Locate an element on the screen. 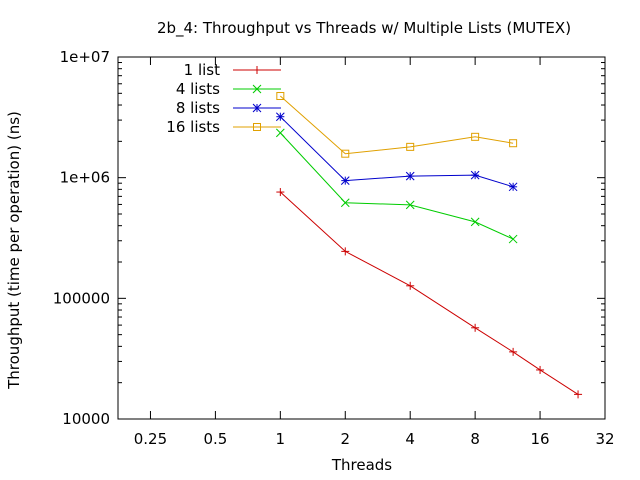 The width and height of the screenshot is (640, 480). y-tick-label: 100000 is located at coordinates (81, 298).